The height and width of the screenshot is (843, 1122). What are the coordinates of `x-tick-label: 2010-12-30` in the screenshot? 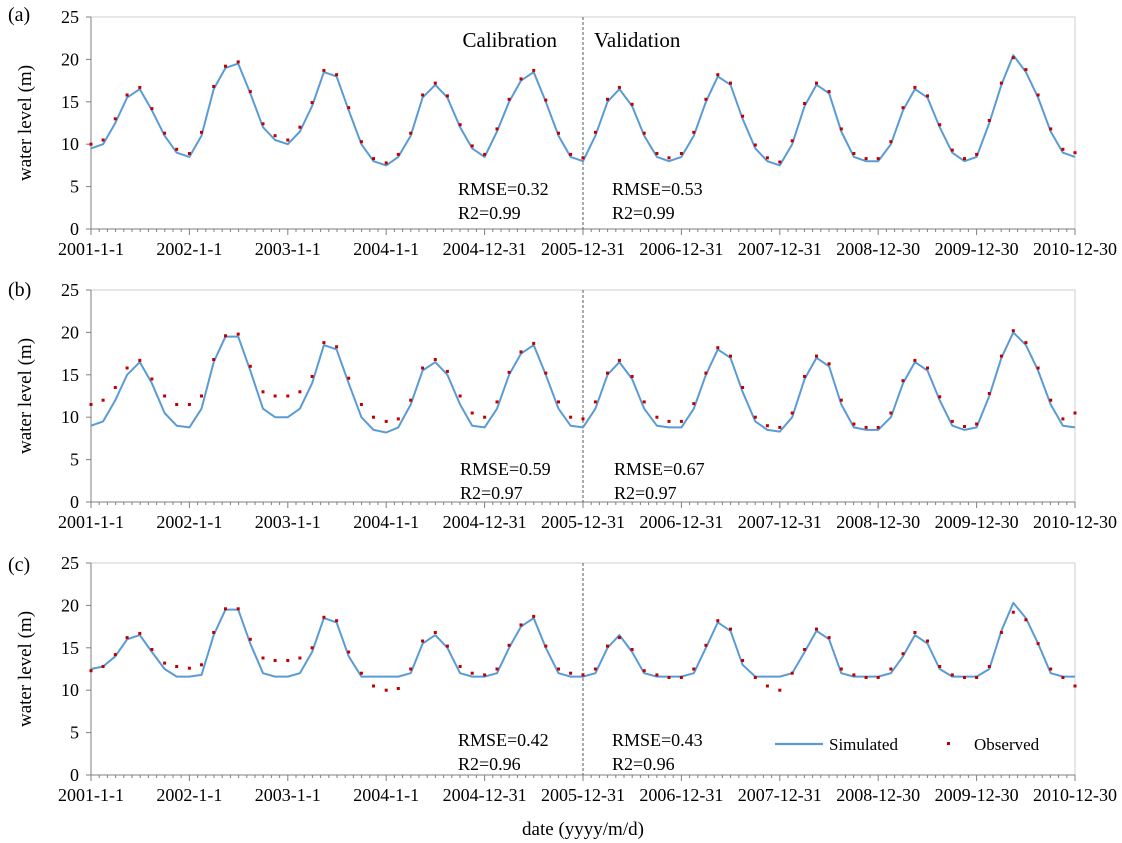 It's located at (1075, 795).